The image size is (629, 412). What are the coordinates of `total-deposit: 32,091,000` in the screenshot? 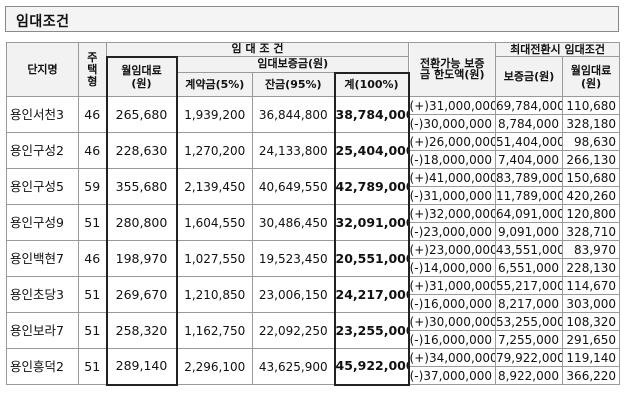 It's located at (371, 222).